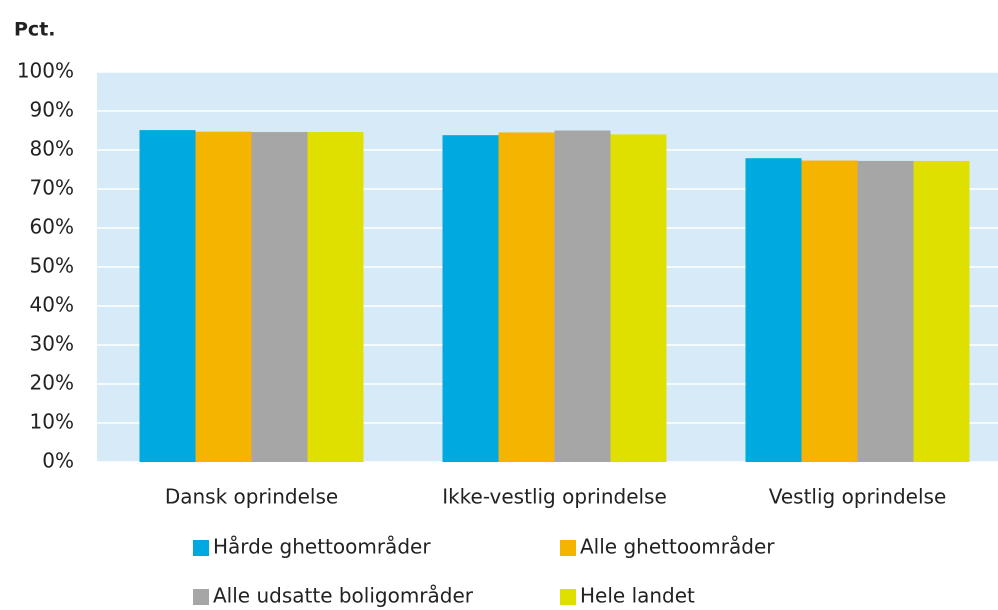 Image resolution: width=998 pixels, height=610 pixels. I want to click on y-tick-label: 70%, so click(52, 188).